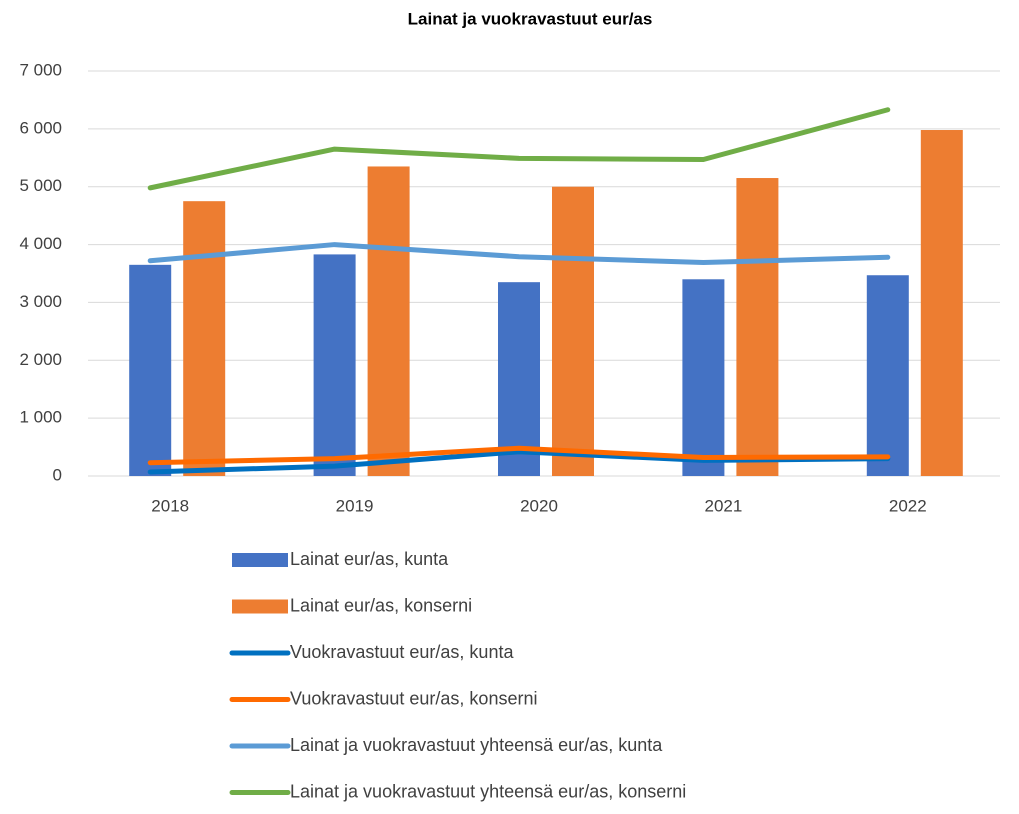 The width and height of the screenshot is (1019, 814). I want to click on chart-title: Lainat ja vuokravastuut eur/as, so click(530, 18).